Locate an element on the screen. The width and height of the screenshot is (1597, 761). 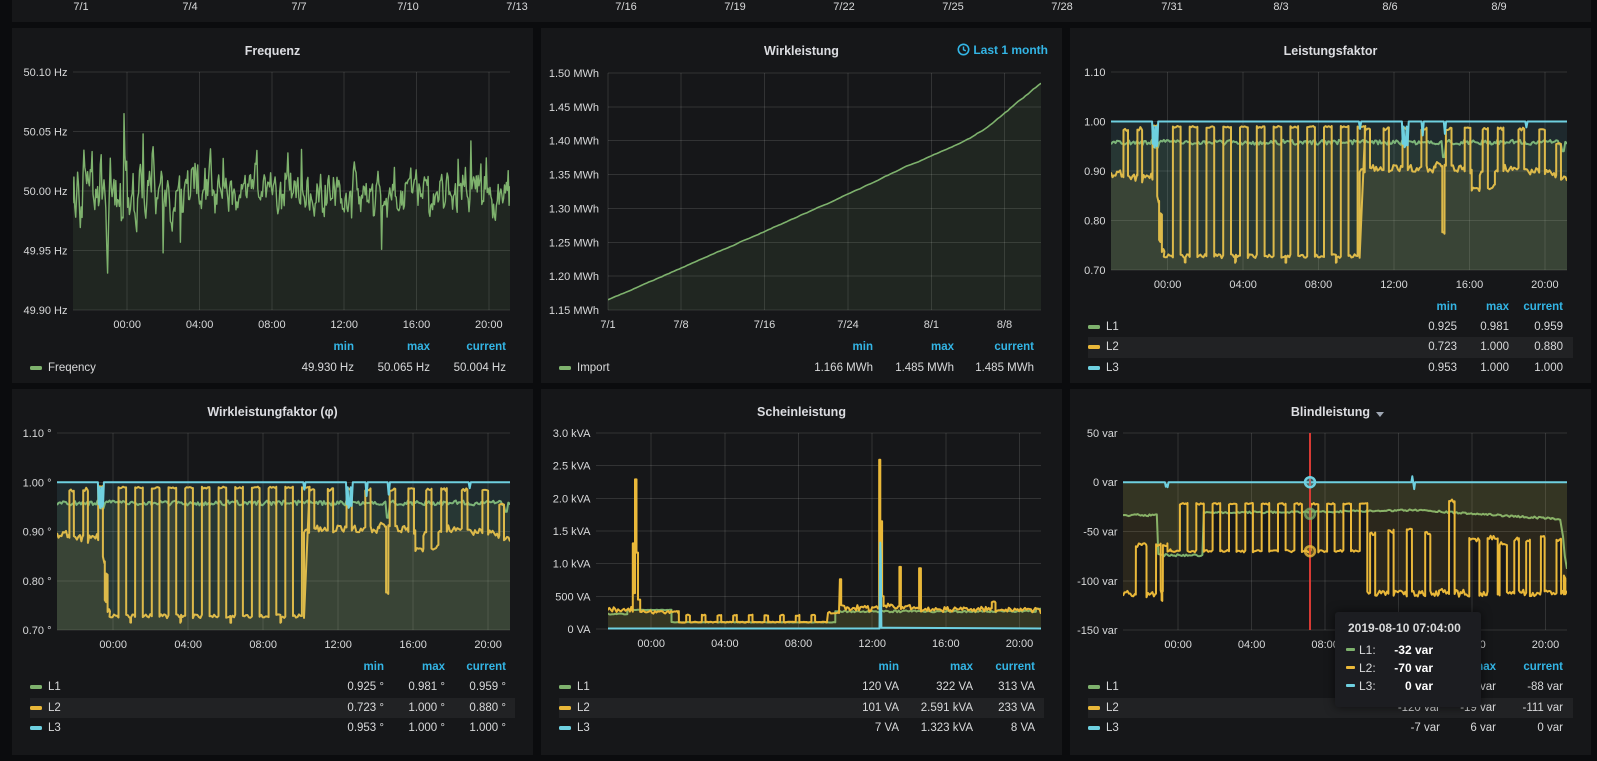
svg-text: 1.30 MWh is located at coordinates (574, 209).